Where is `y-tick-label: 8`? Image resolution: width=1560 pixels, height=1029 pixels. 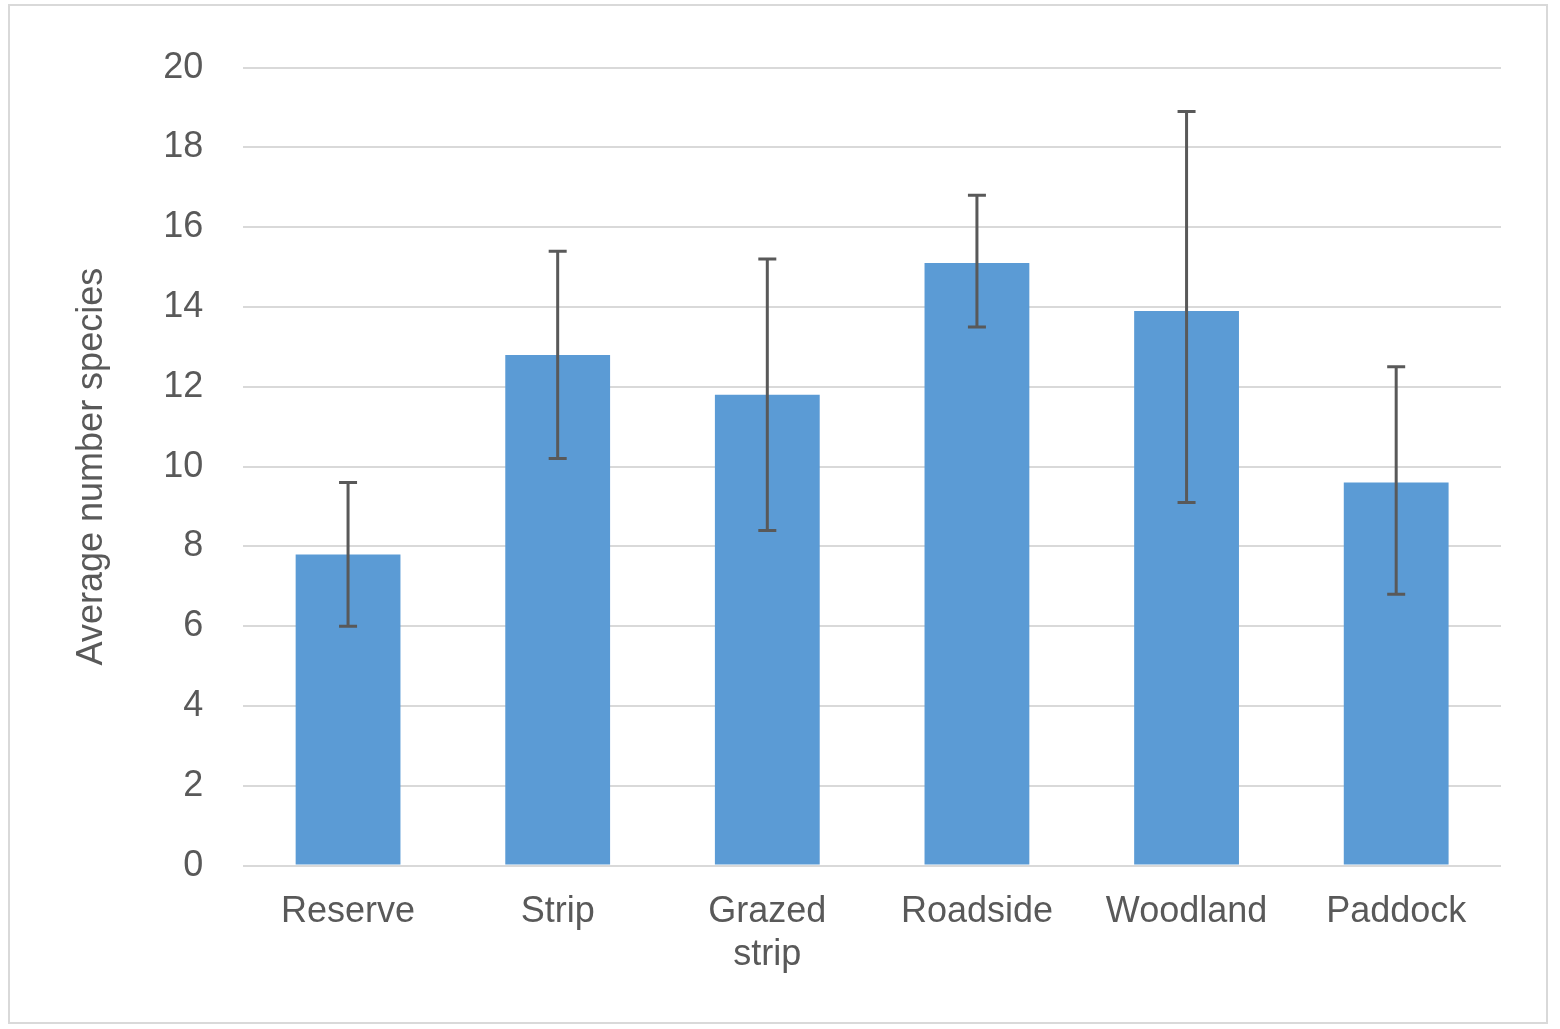
y-tick-label: 8 is located at coordinates (193, 544).